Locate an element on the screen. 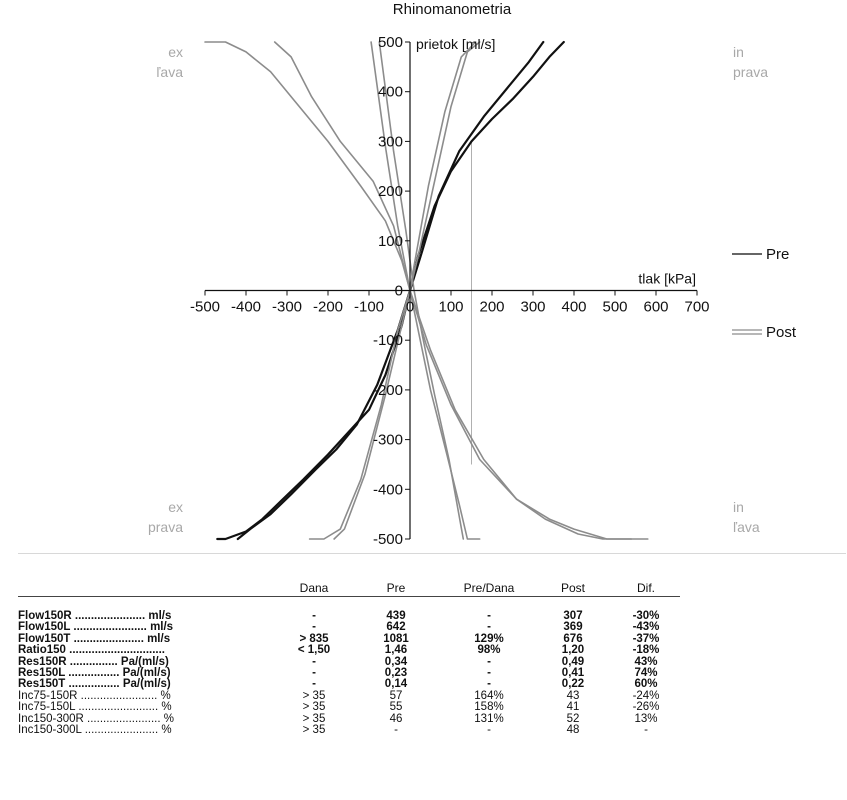 The image size is (847, 800). x-tick-label: 700 is located at coordinates (696, 307).